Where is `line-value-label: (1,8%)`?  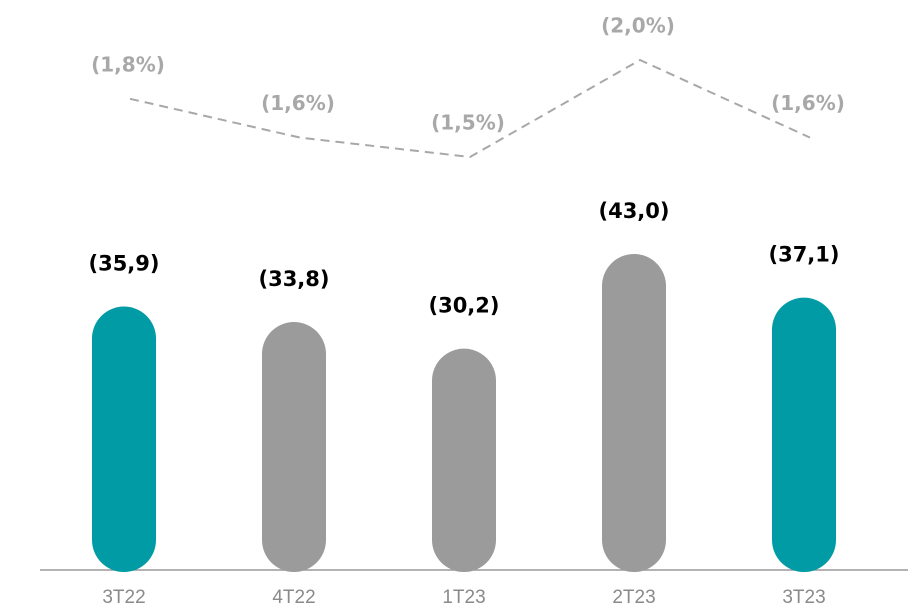 line-value-label: (1,8%) is located at coordinates (128, 64).